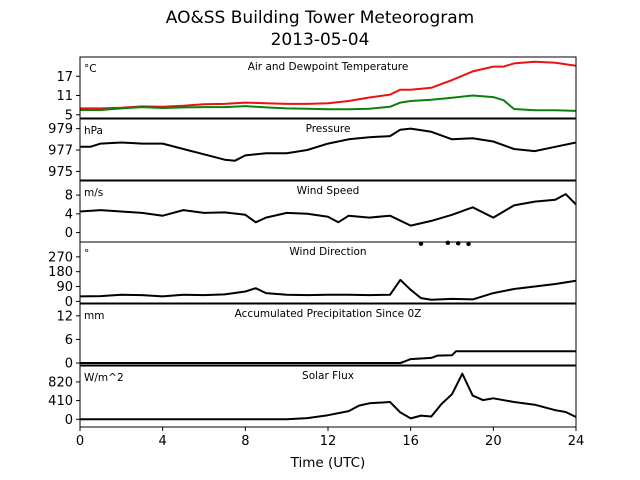 This screenshot has width=640, height=480. What do you see at coordinates (69, 115) in the screenshot?
I see `ytick-label-1: 5` at bounding box center [69, 115].